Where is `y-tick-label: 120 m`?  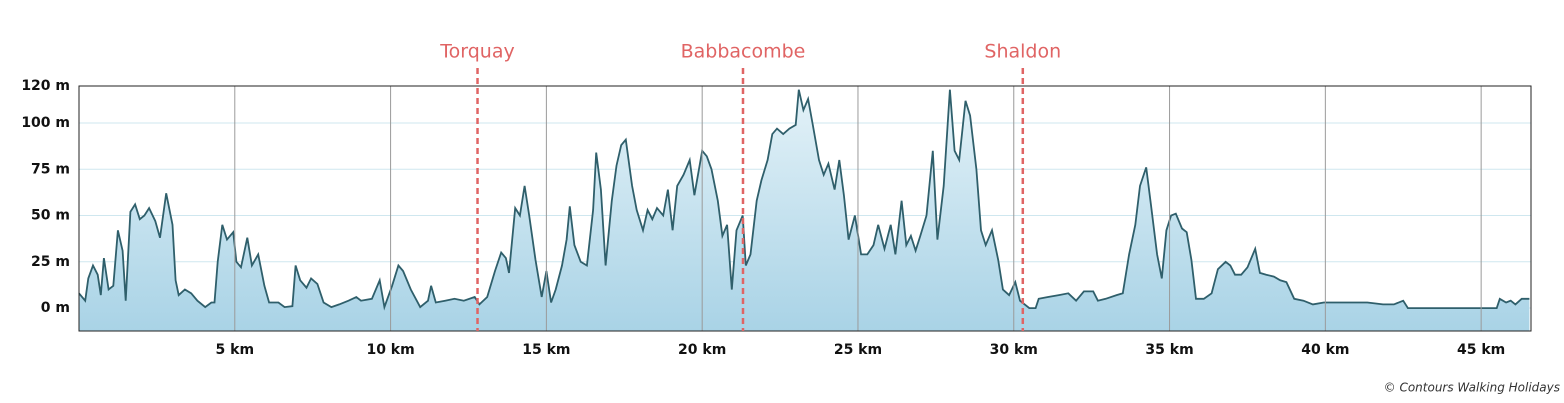
y-tick-label: 120 m is located at coordinates (45, 86).